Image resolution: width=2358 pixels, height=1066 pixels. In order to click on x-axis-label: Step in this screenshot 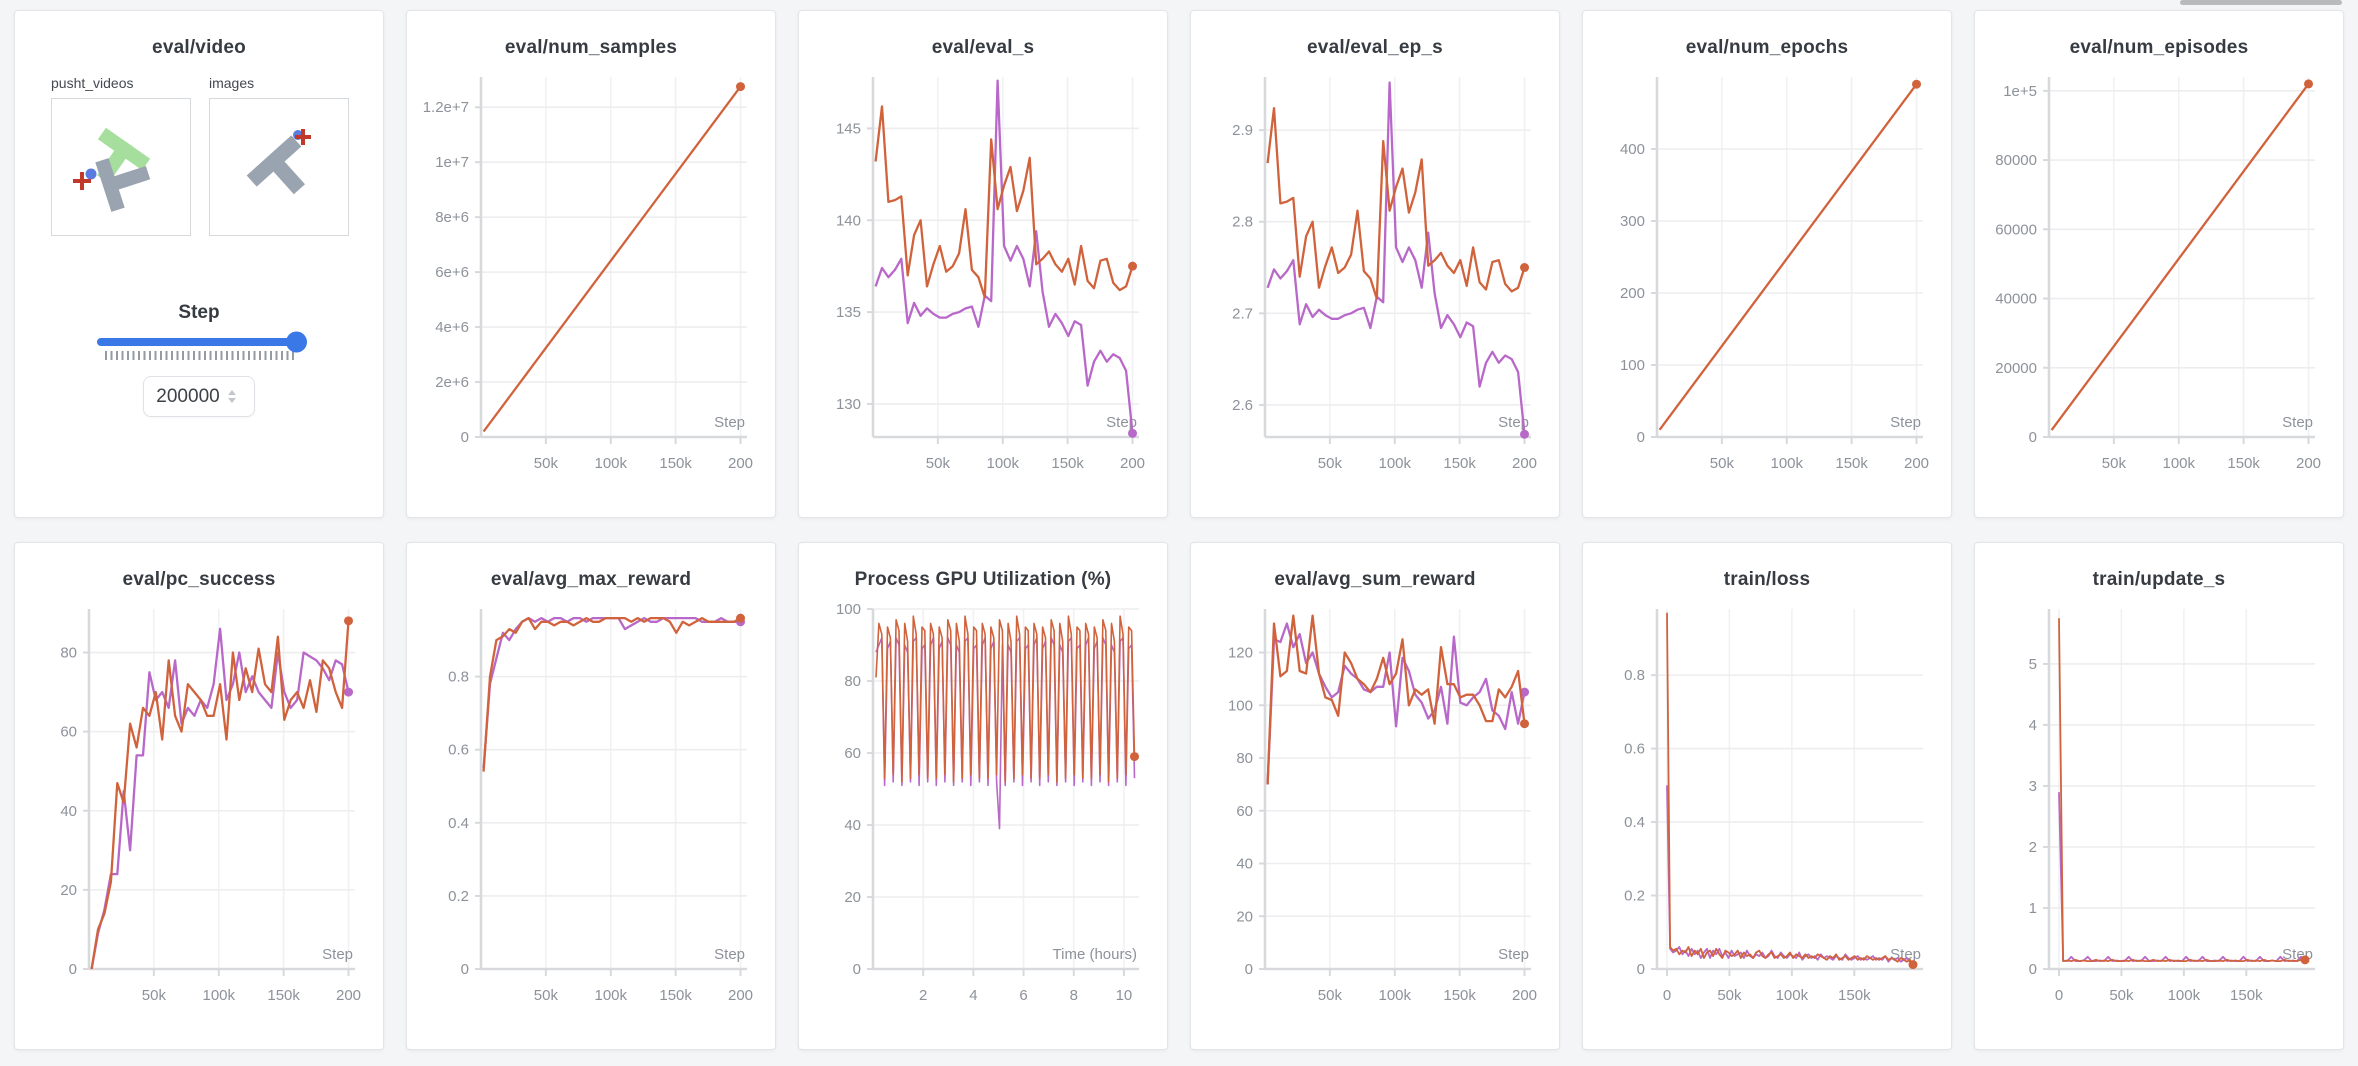, I will do `click(1905, 422)`.